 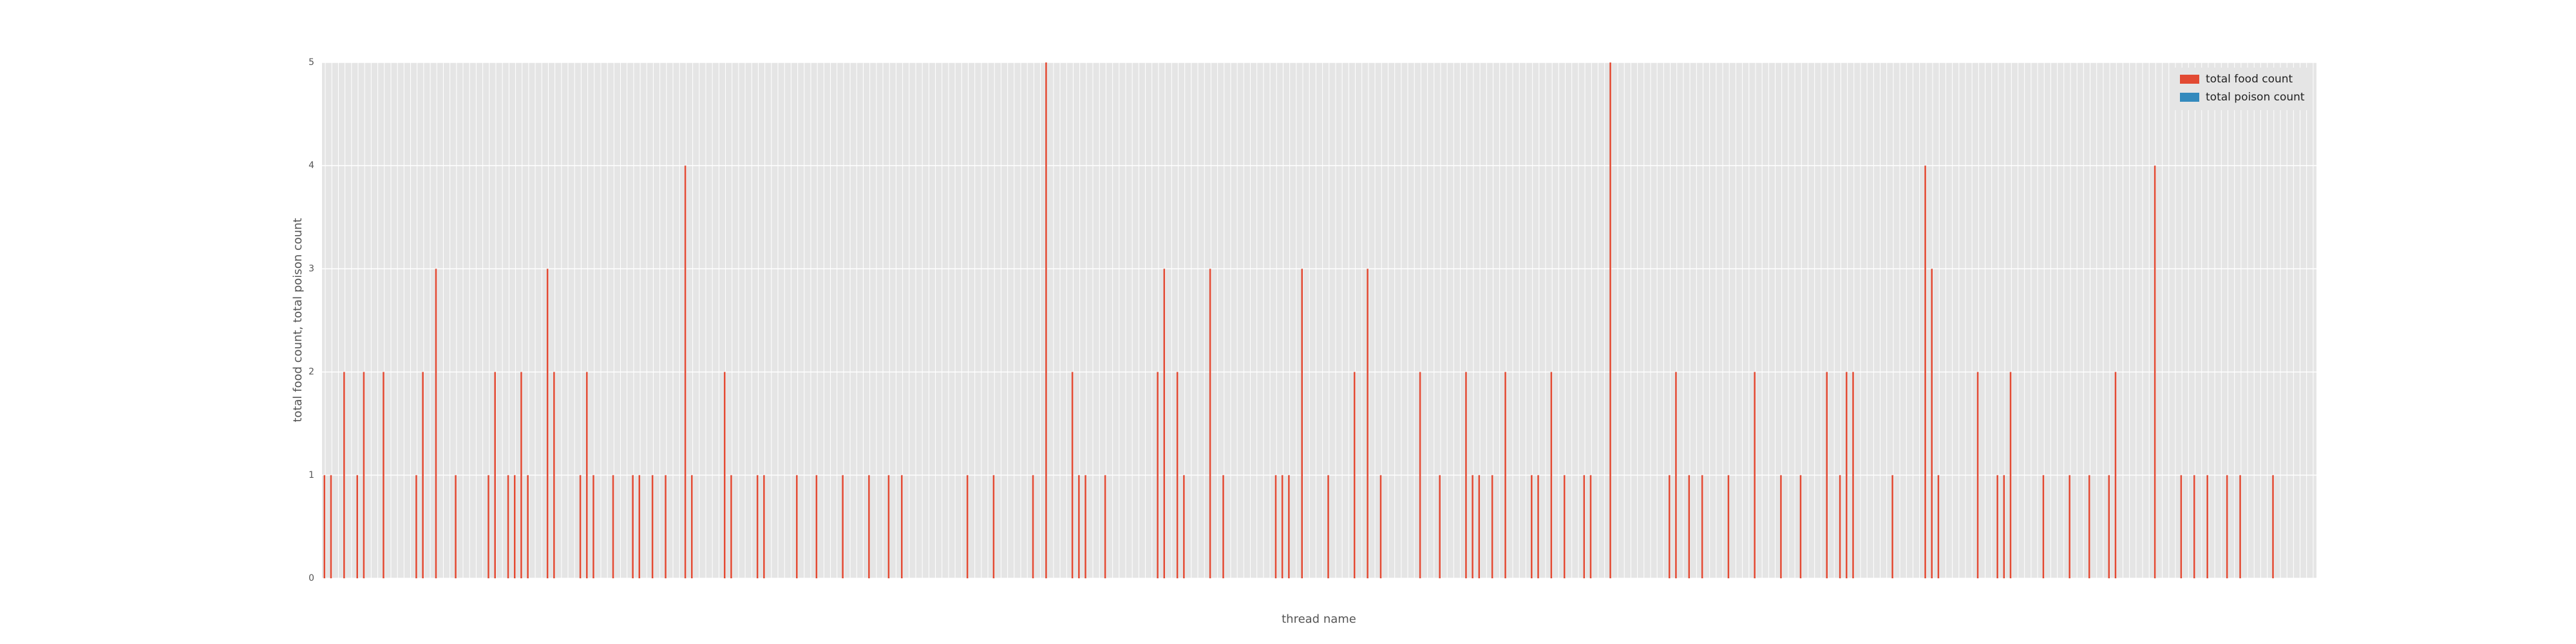 What do you see at coordinates (311, 578) in the screenshot?
I see `y-tick-label: 0` at bounding box center [311, 578].